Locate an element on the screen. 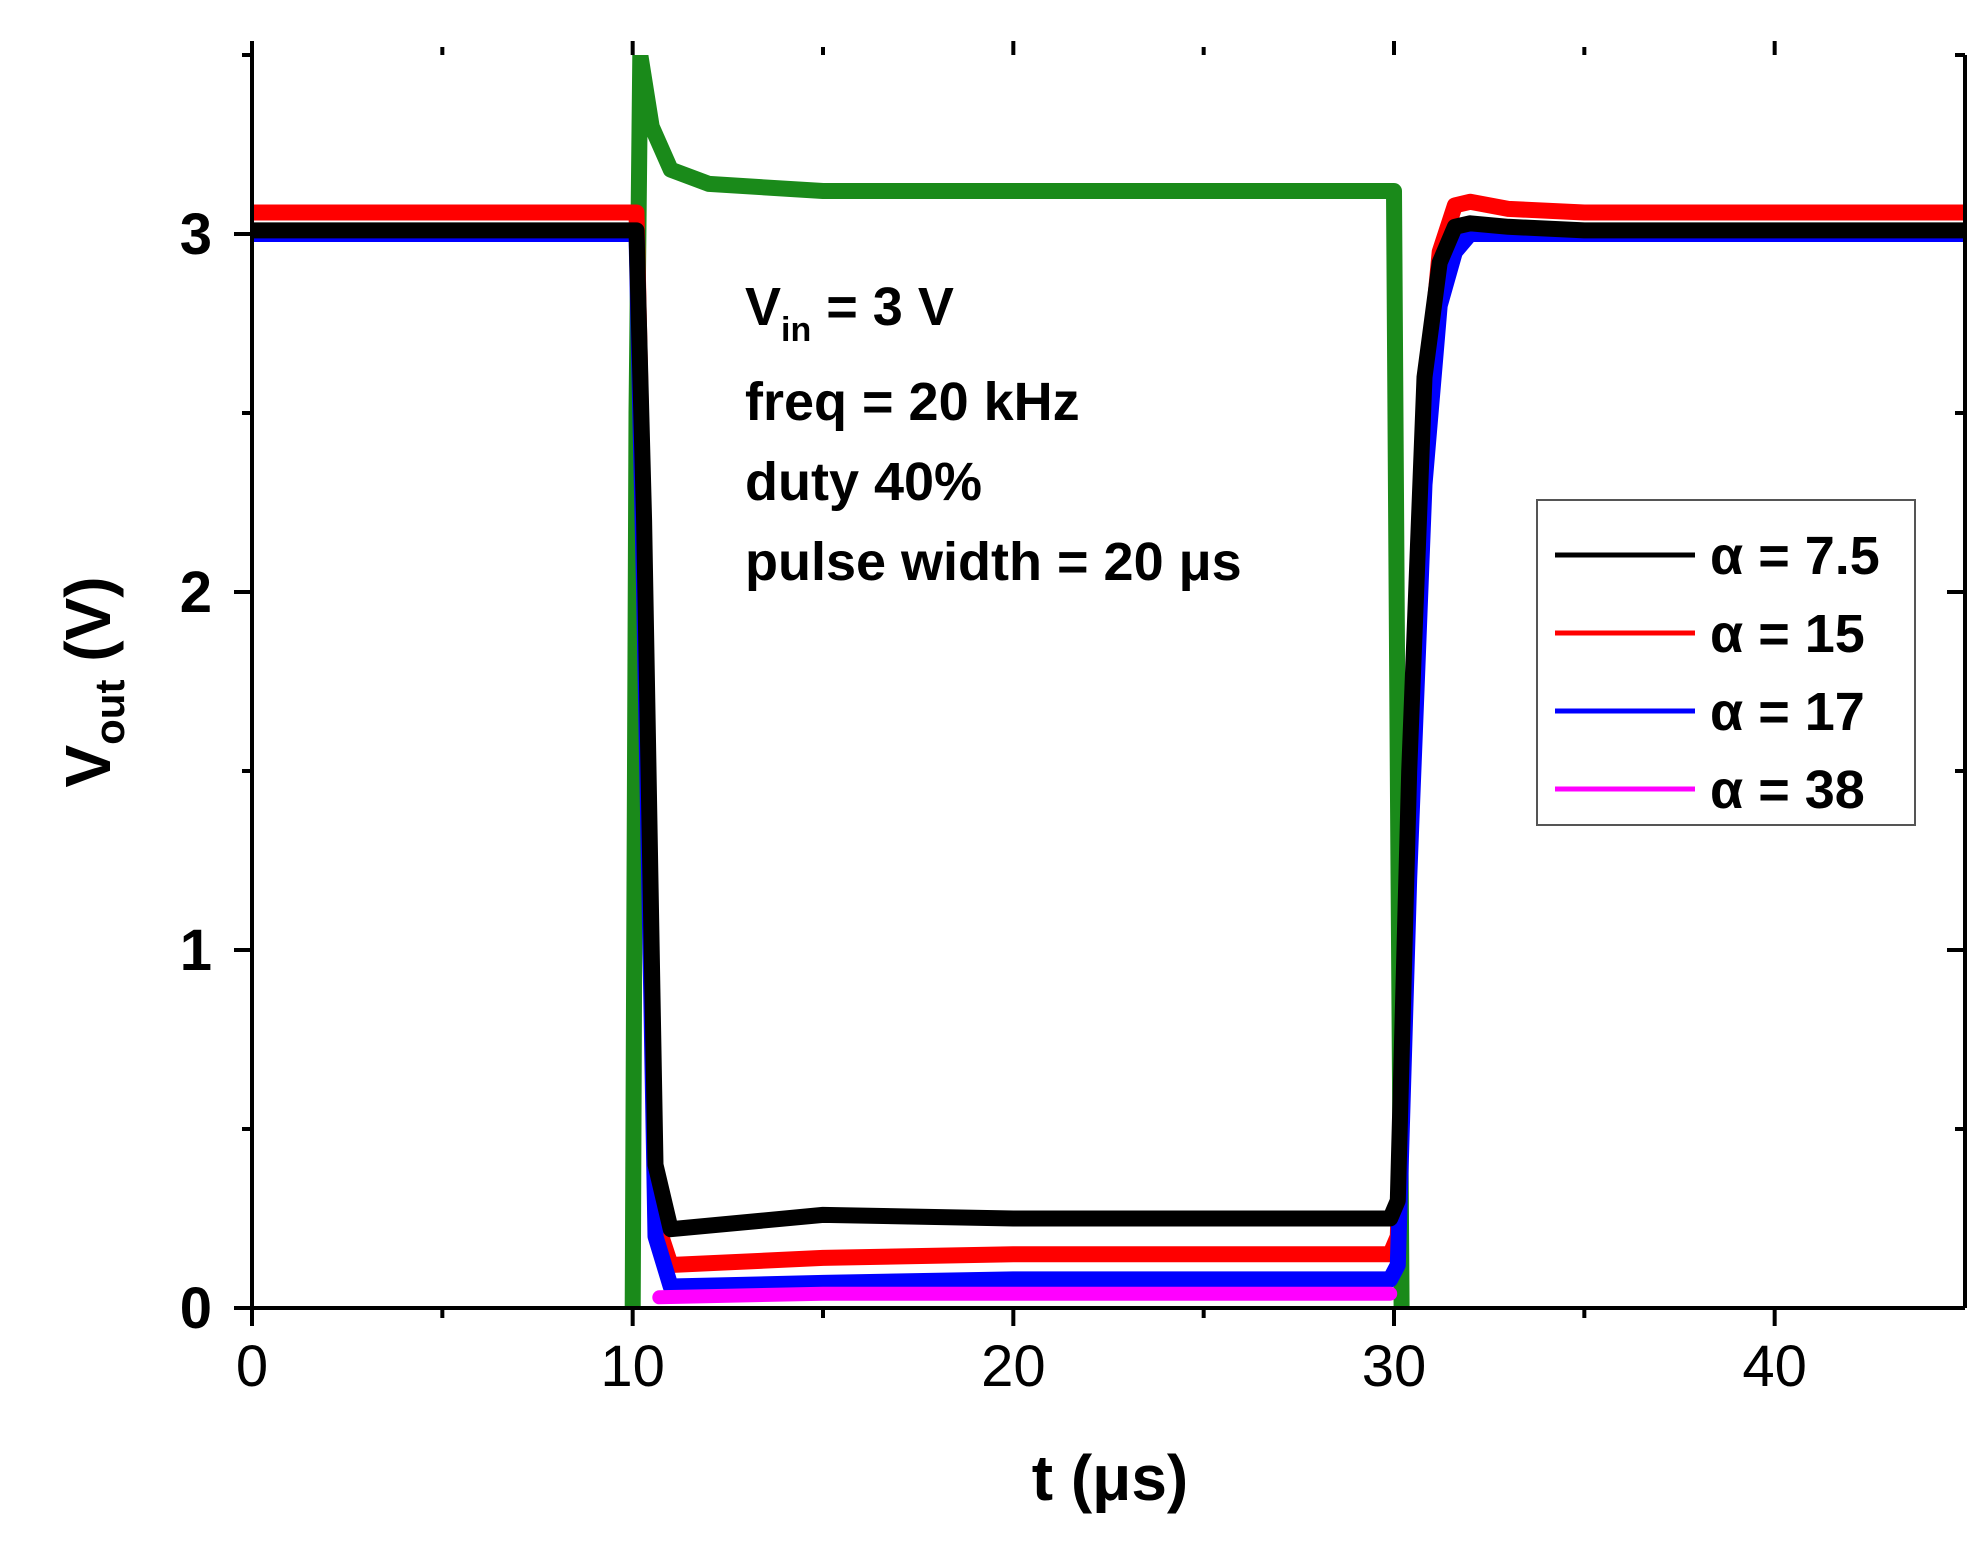 The image size is (1980, 1542). legend-label: α = 7.5 is located at coordinates (1795, 556).